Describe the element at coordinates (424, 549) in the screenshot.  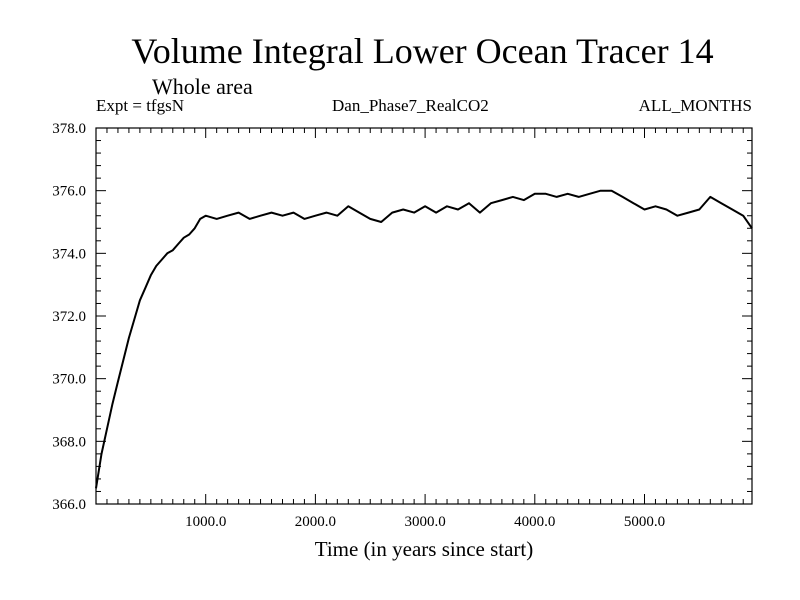
I see `x-axis-label: Time (in years since start)` at that location.